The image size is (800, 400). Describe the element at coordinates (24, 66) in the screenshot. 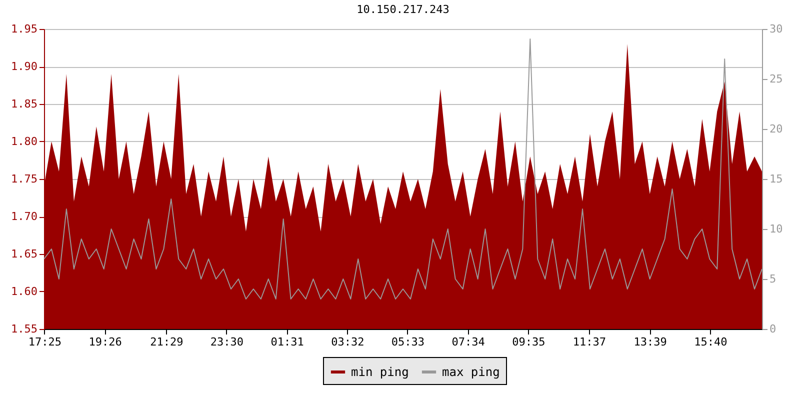

I see `y-tick-label: 1.90` at that location.